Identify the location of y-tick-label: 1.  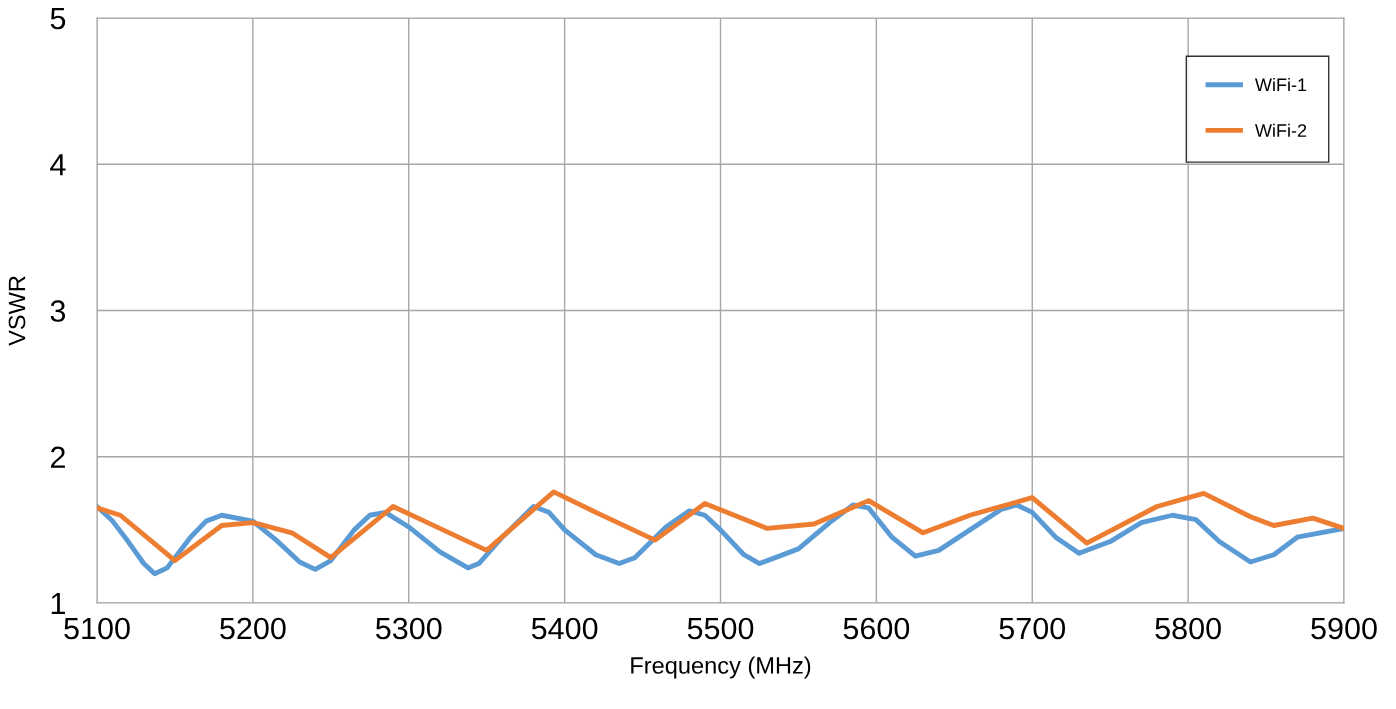
(58, 604).